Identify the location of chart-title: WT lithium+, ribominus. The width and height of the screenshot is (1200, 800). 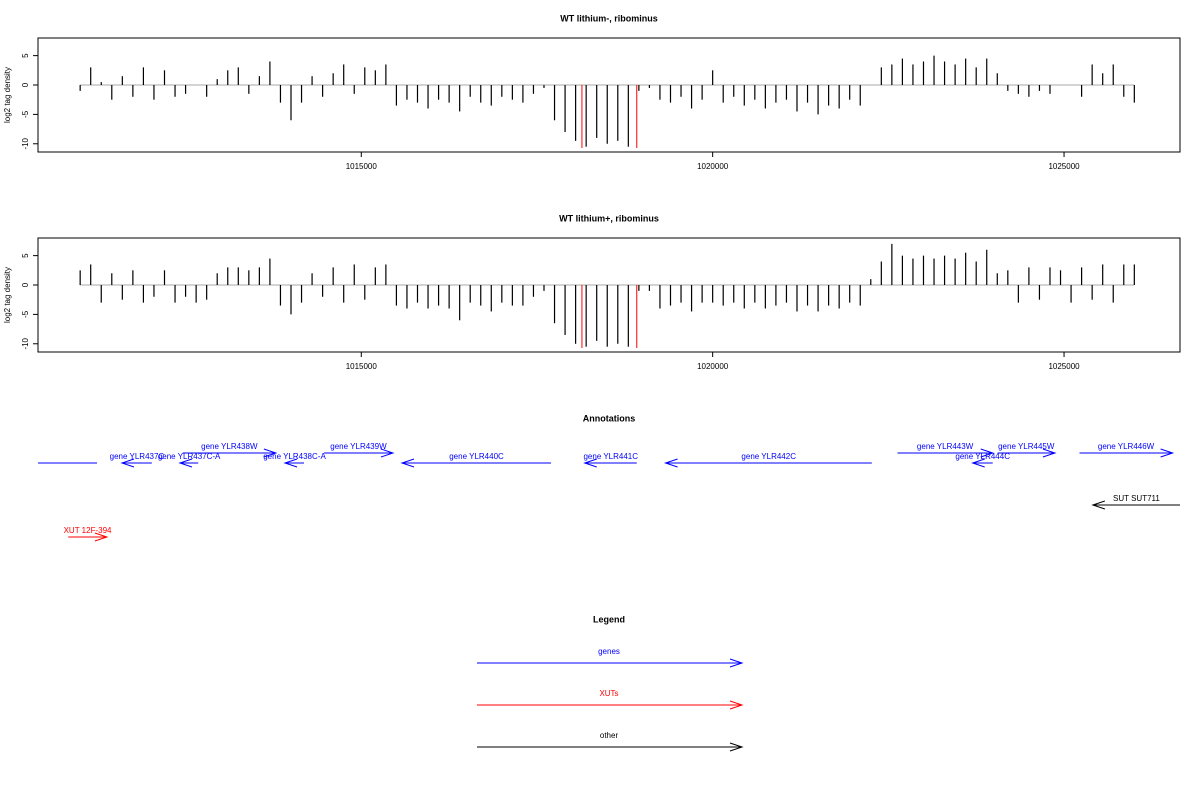
(609, 218).